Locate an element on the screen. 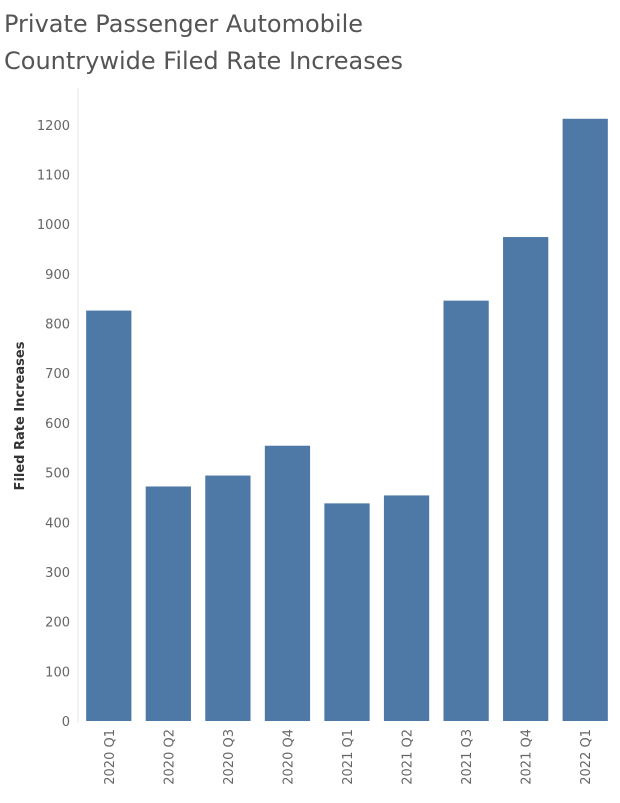 The height and width of the screenshot is (803, 620). y-tick-label: 400 is located at coordinates (57, 523).